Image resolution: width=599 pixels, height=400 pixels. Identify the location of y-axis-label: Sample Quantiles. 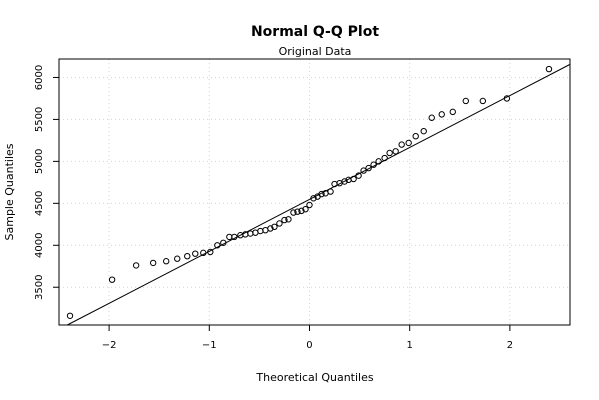
(9, 191).